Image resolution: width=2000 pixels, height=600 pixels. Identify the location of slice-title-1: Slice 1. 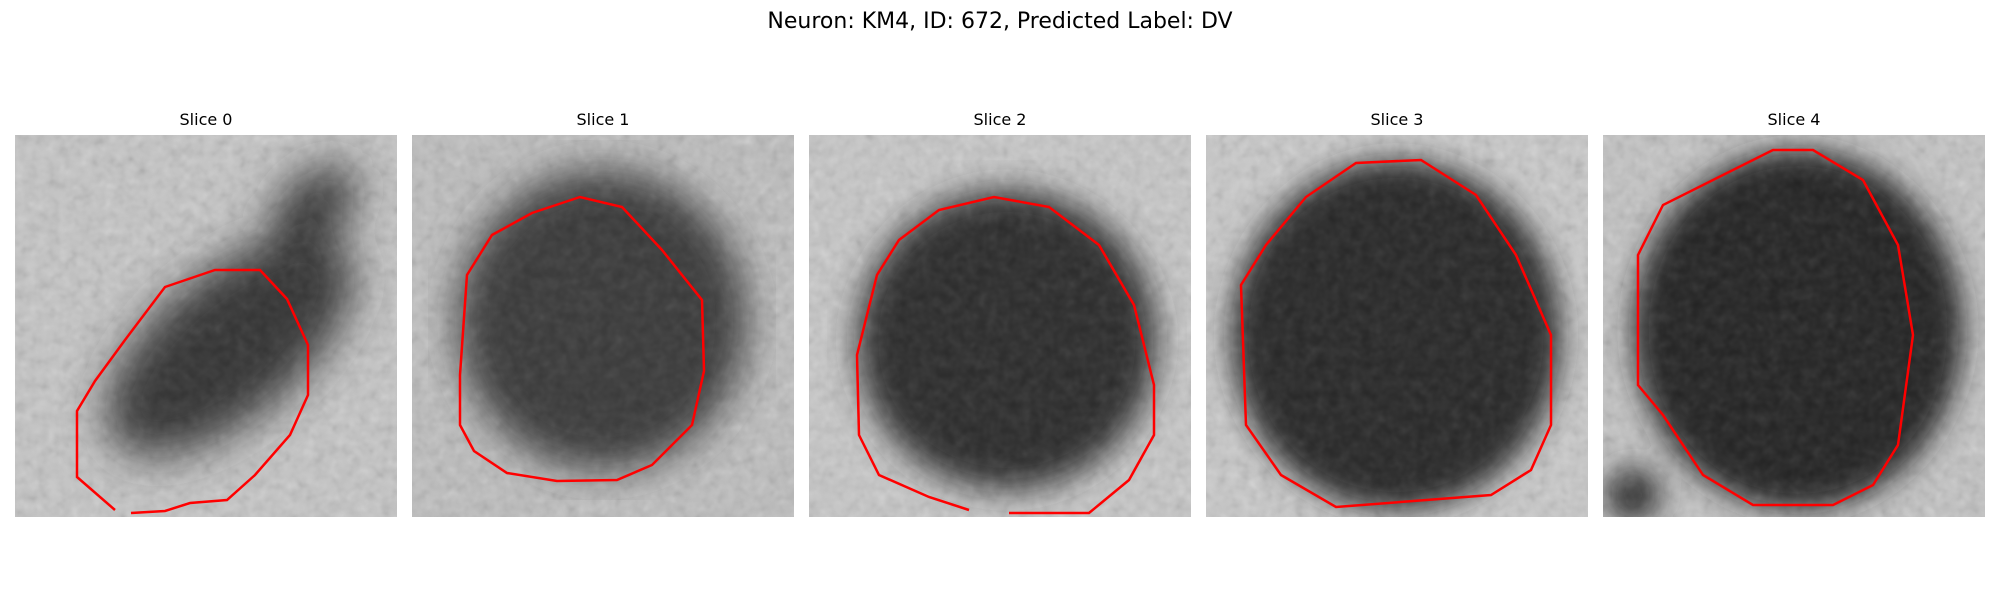
(603, 120).